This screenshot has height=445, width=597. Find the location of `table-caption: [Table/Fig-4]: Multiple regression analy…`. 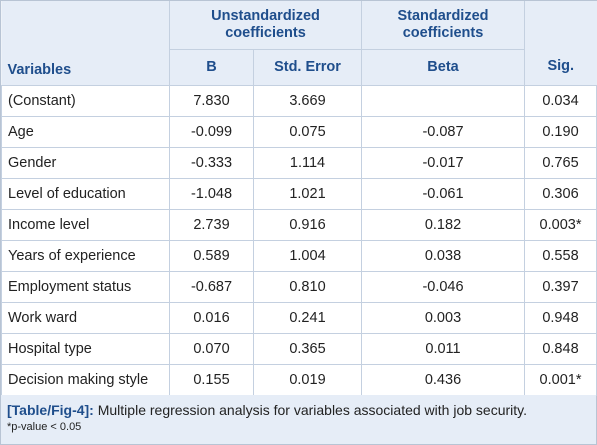

table-caption: [Table/Fig-4]: Multiple regression analy… is located at coordinates (298, 419).